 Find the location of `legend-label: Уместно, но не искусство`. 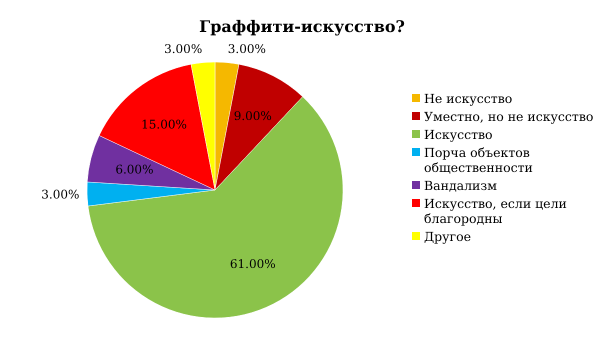

legend-label: Уместно, но не искусство is located at coordinates (509, 116).